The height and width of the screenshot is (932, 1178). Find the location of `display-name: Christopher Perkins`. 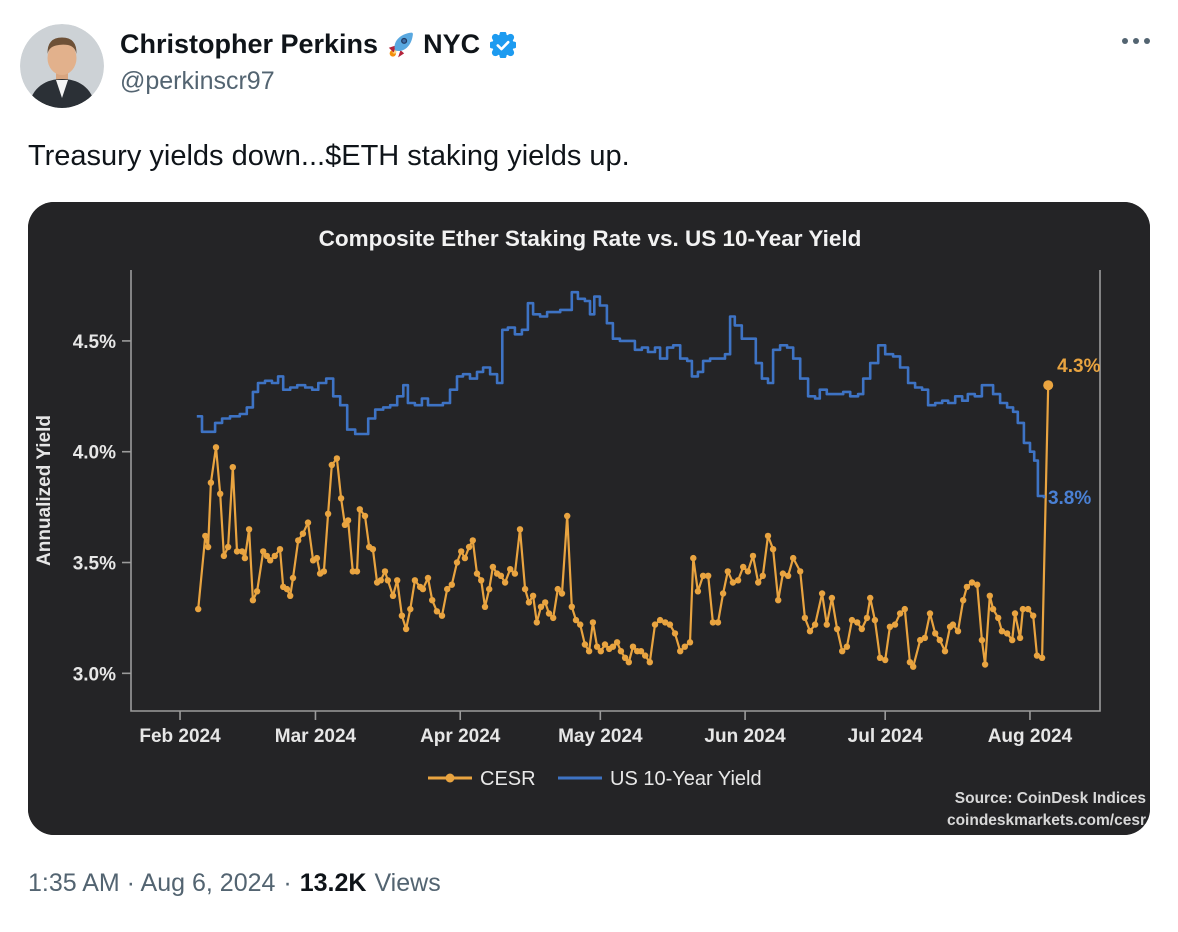

display-name: Christopher Perkins is located at coordinates (249, 44).